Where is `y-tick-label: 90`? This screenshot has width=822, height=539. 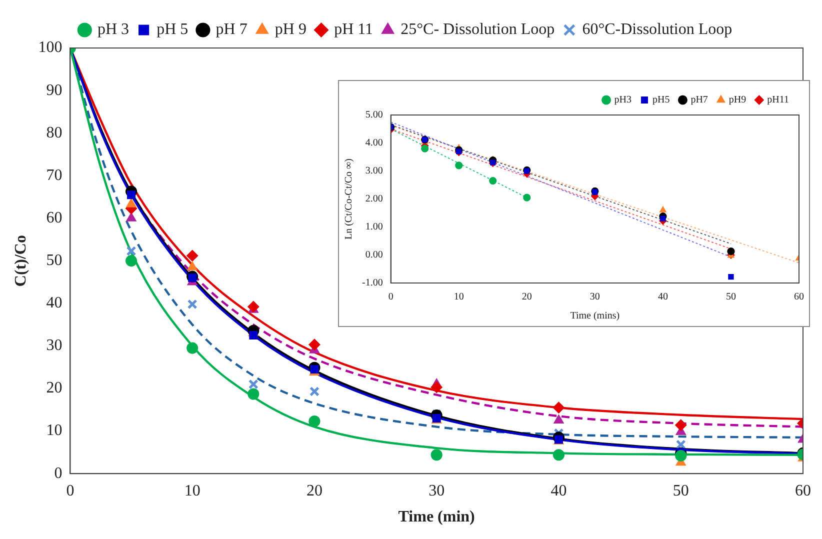 y-tick-label: 90 is located at coordinates (54, 90).